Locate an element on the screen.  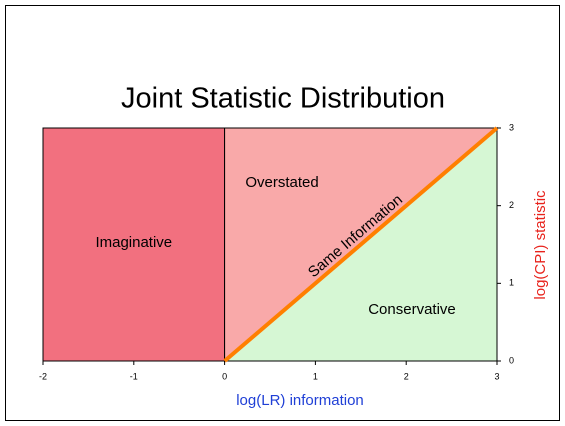
x-tick-label: -1 is located at coordinates (134, 376).